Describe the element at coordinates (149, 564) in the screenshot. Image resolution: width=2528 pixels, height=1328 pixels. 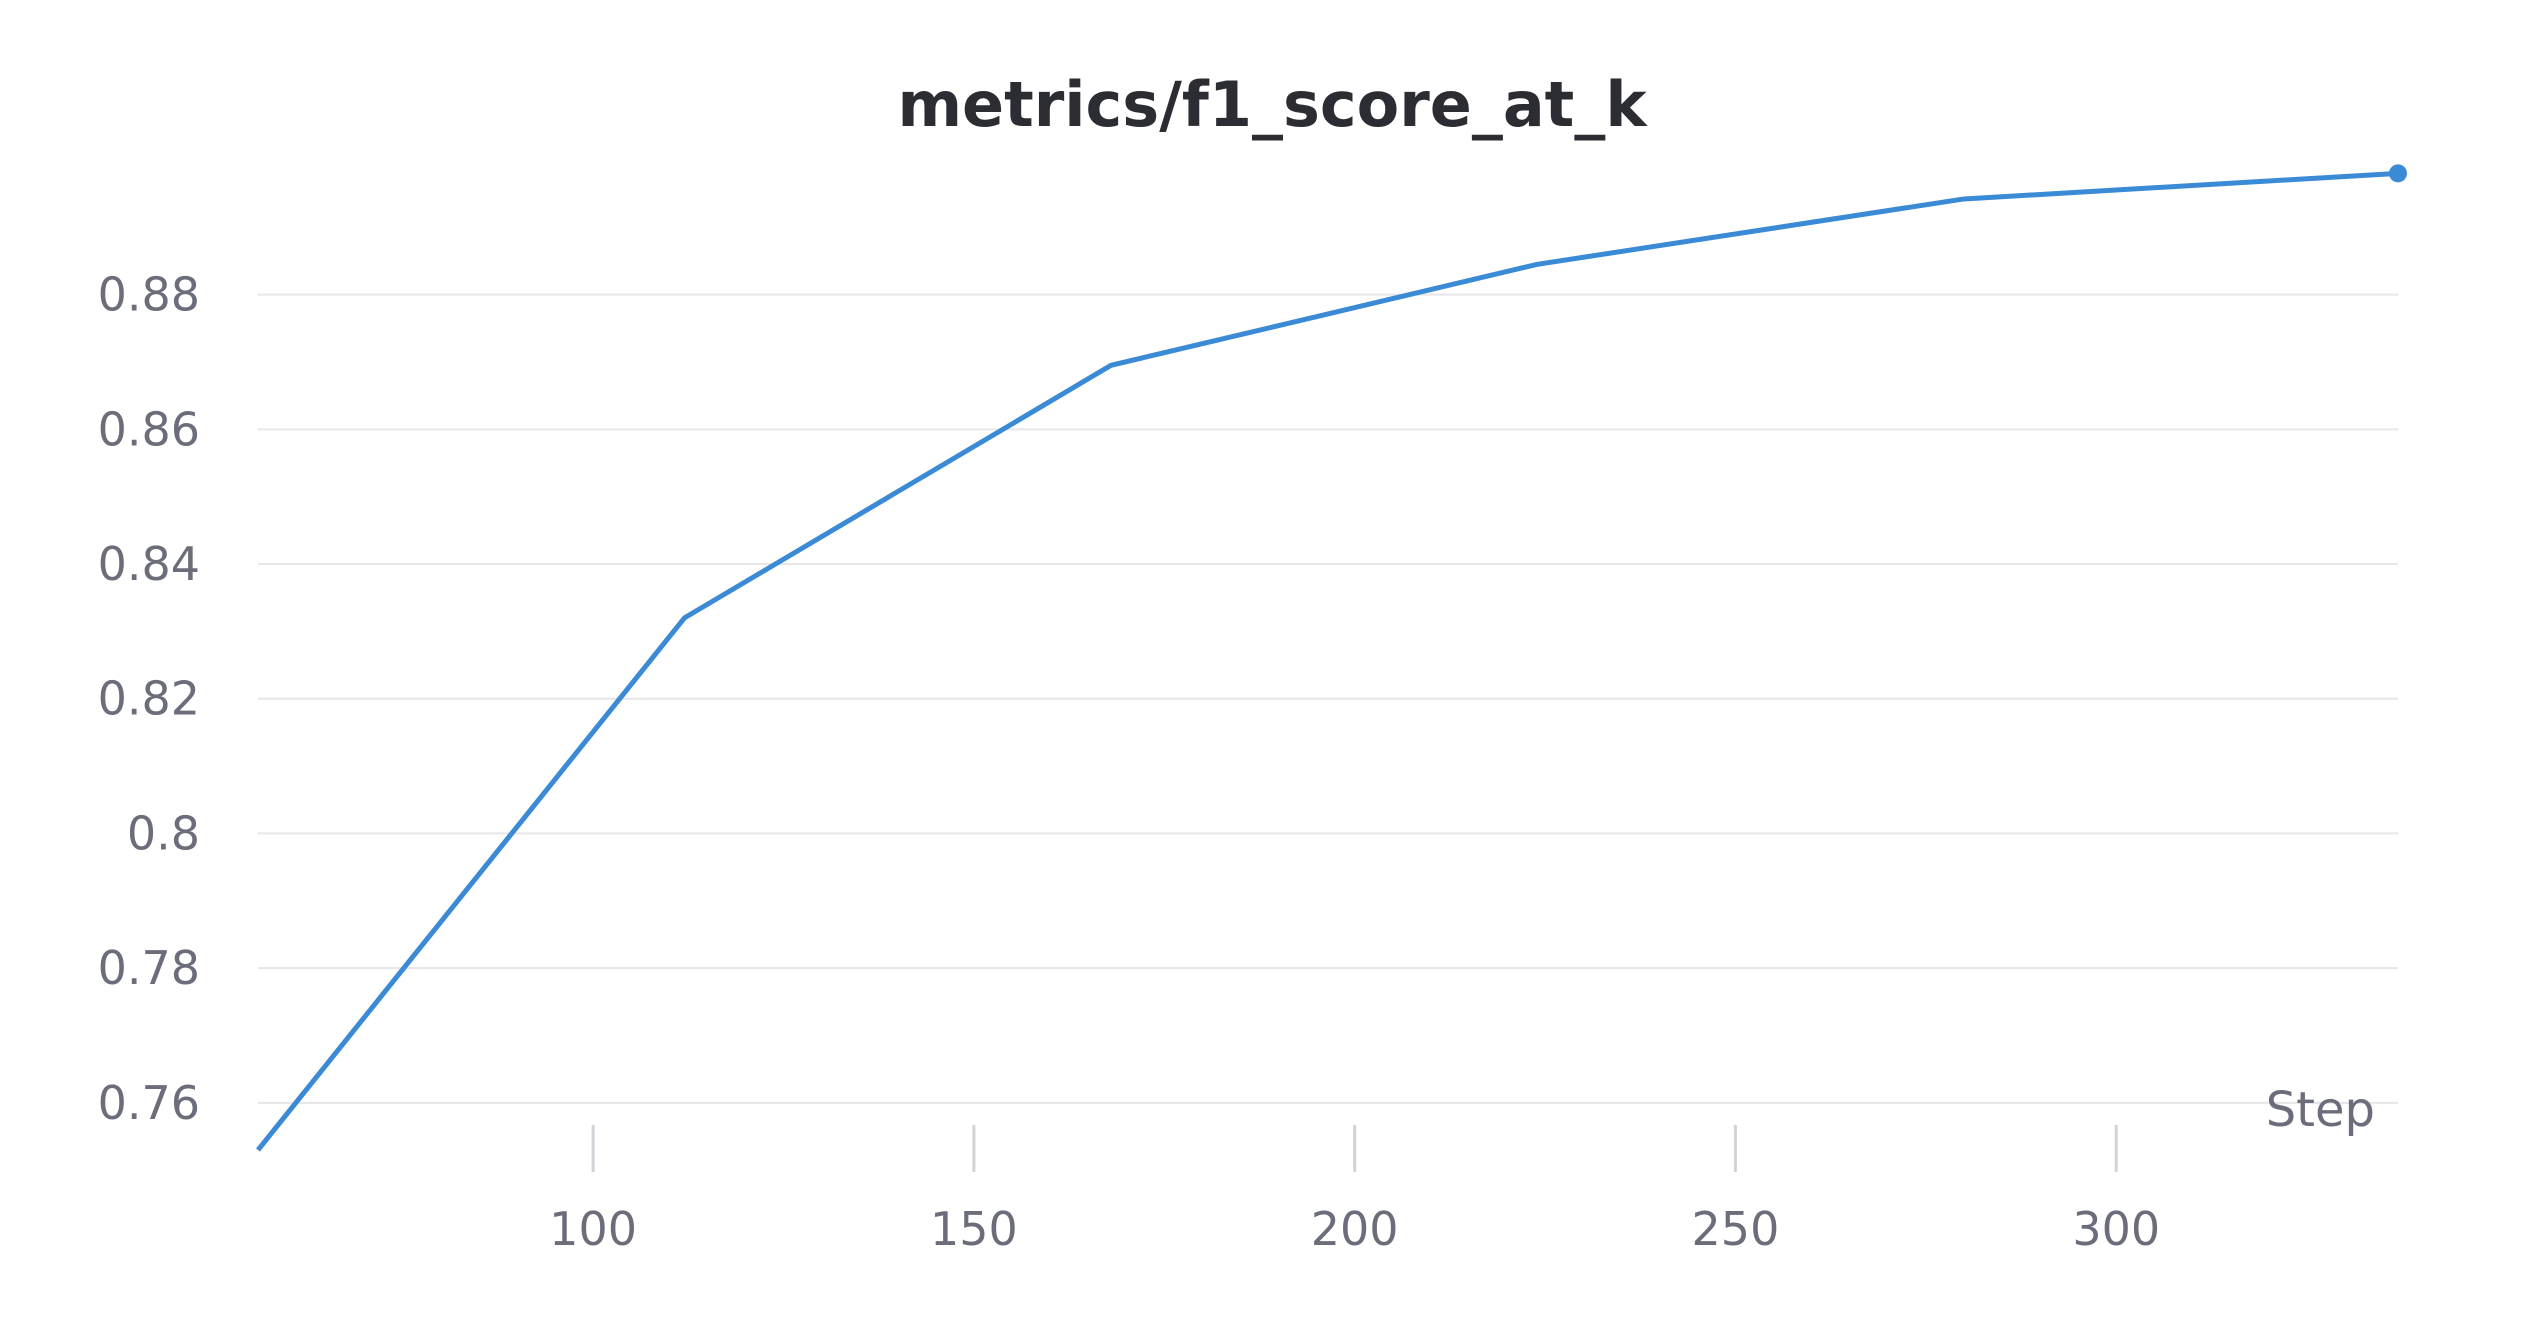
I see `y-tick-label: 0.84` at that location.